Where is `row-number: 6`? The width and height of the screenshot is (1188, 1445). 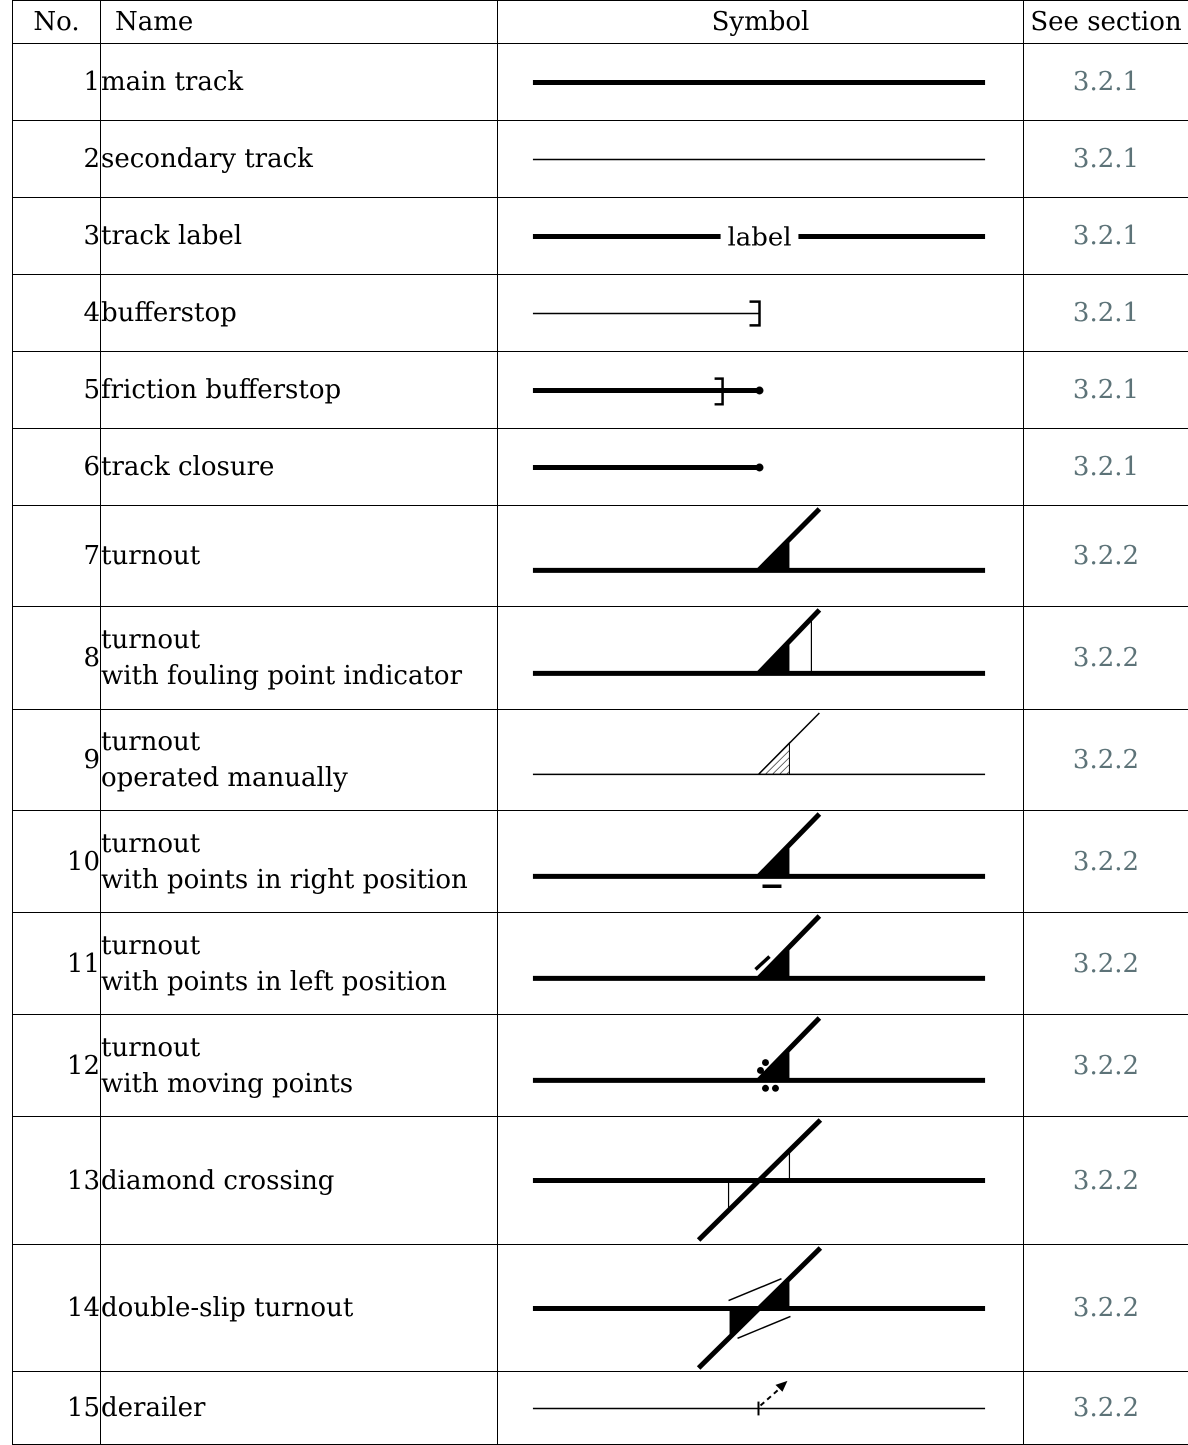 row-number: 6 is located at coordinates (57, 467).